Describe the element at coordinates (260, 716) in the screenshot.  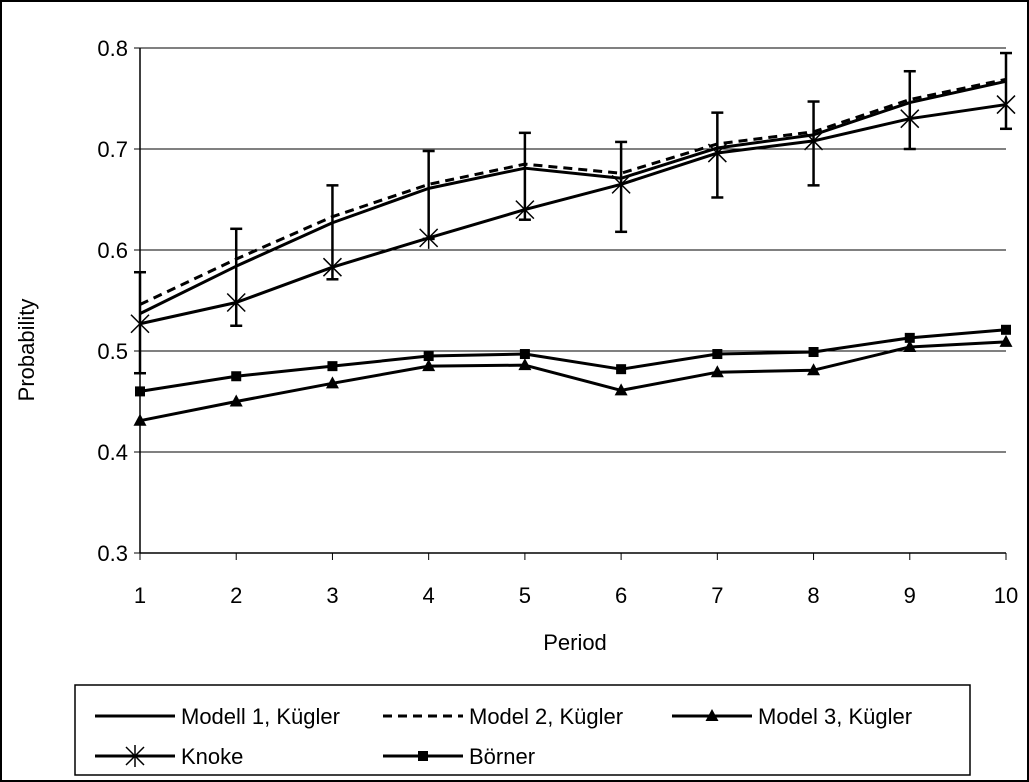
I see `legend-label: Modell 1, Kügler` at that location.